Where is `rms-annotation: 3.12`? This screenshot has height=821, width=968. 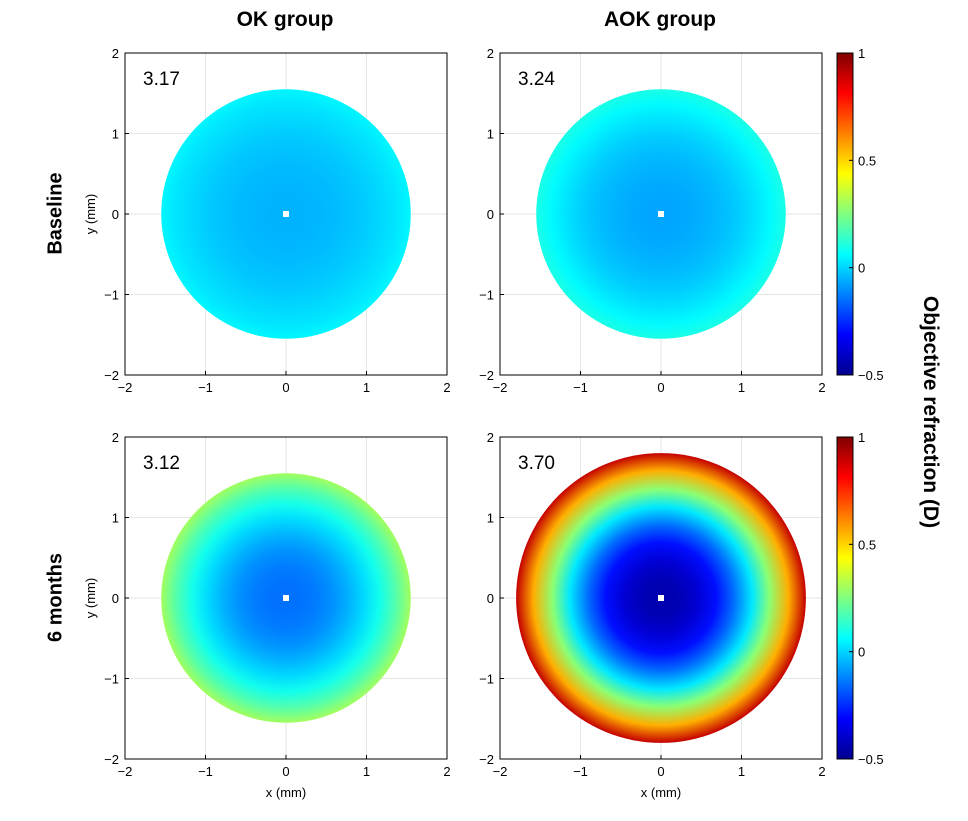
rms-annotation: 3.12 is located at coordinates (161, 463).